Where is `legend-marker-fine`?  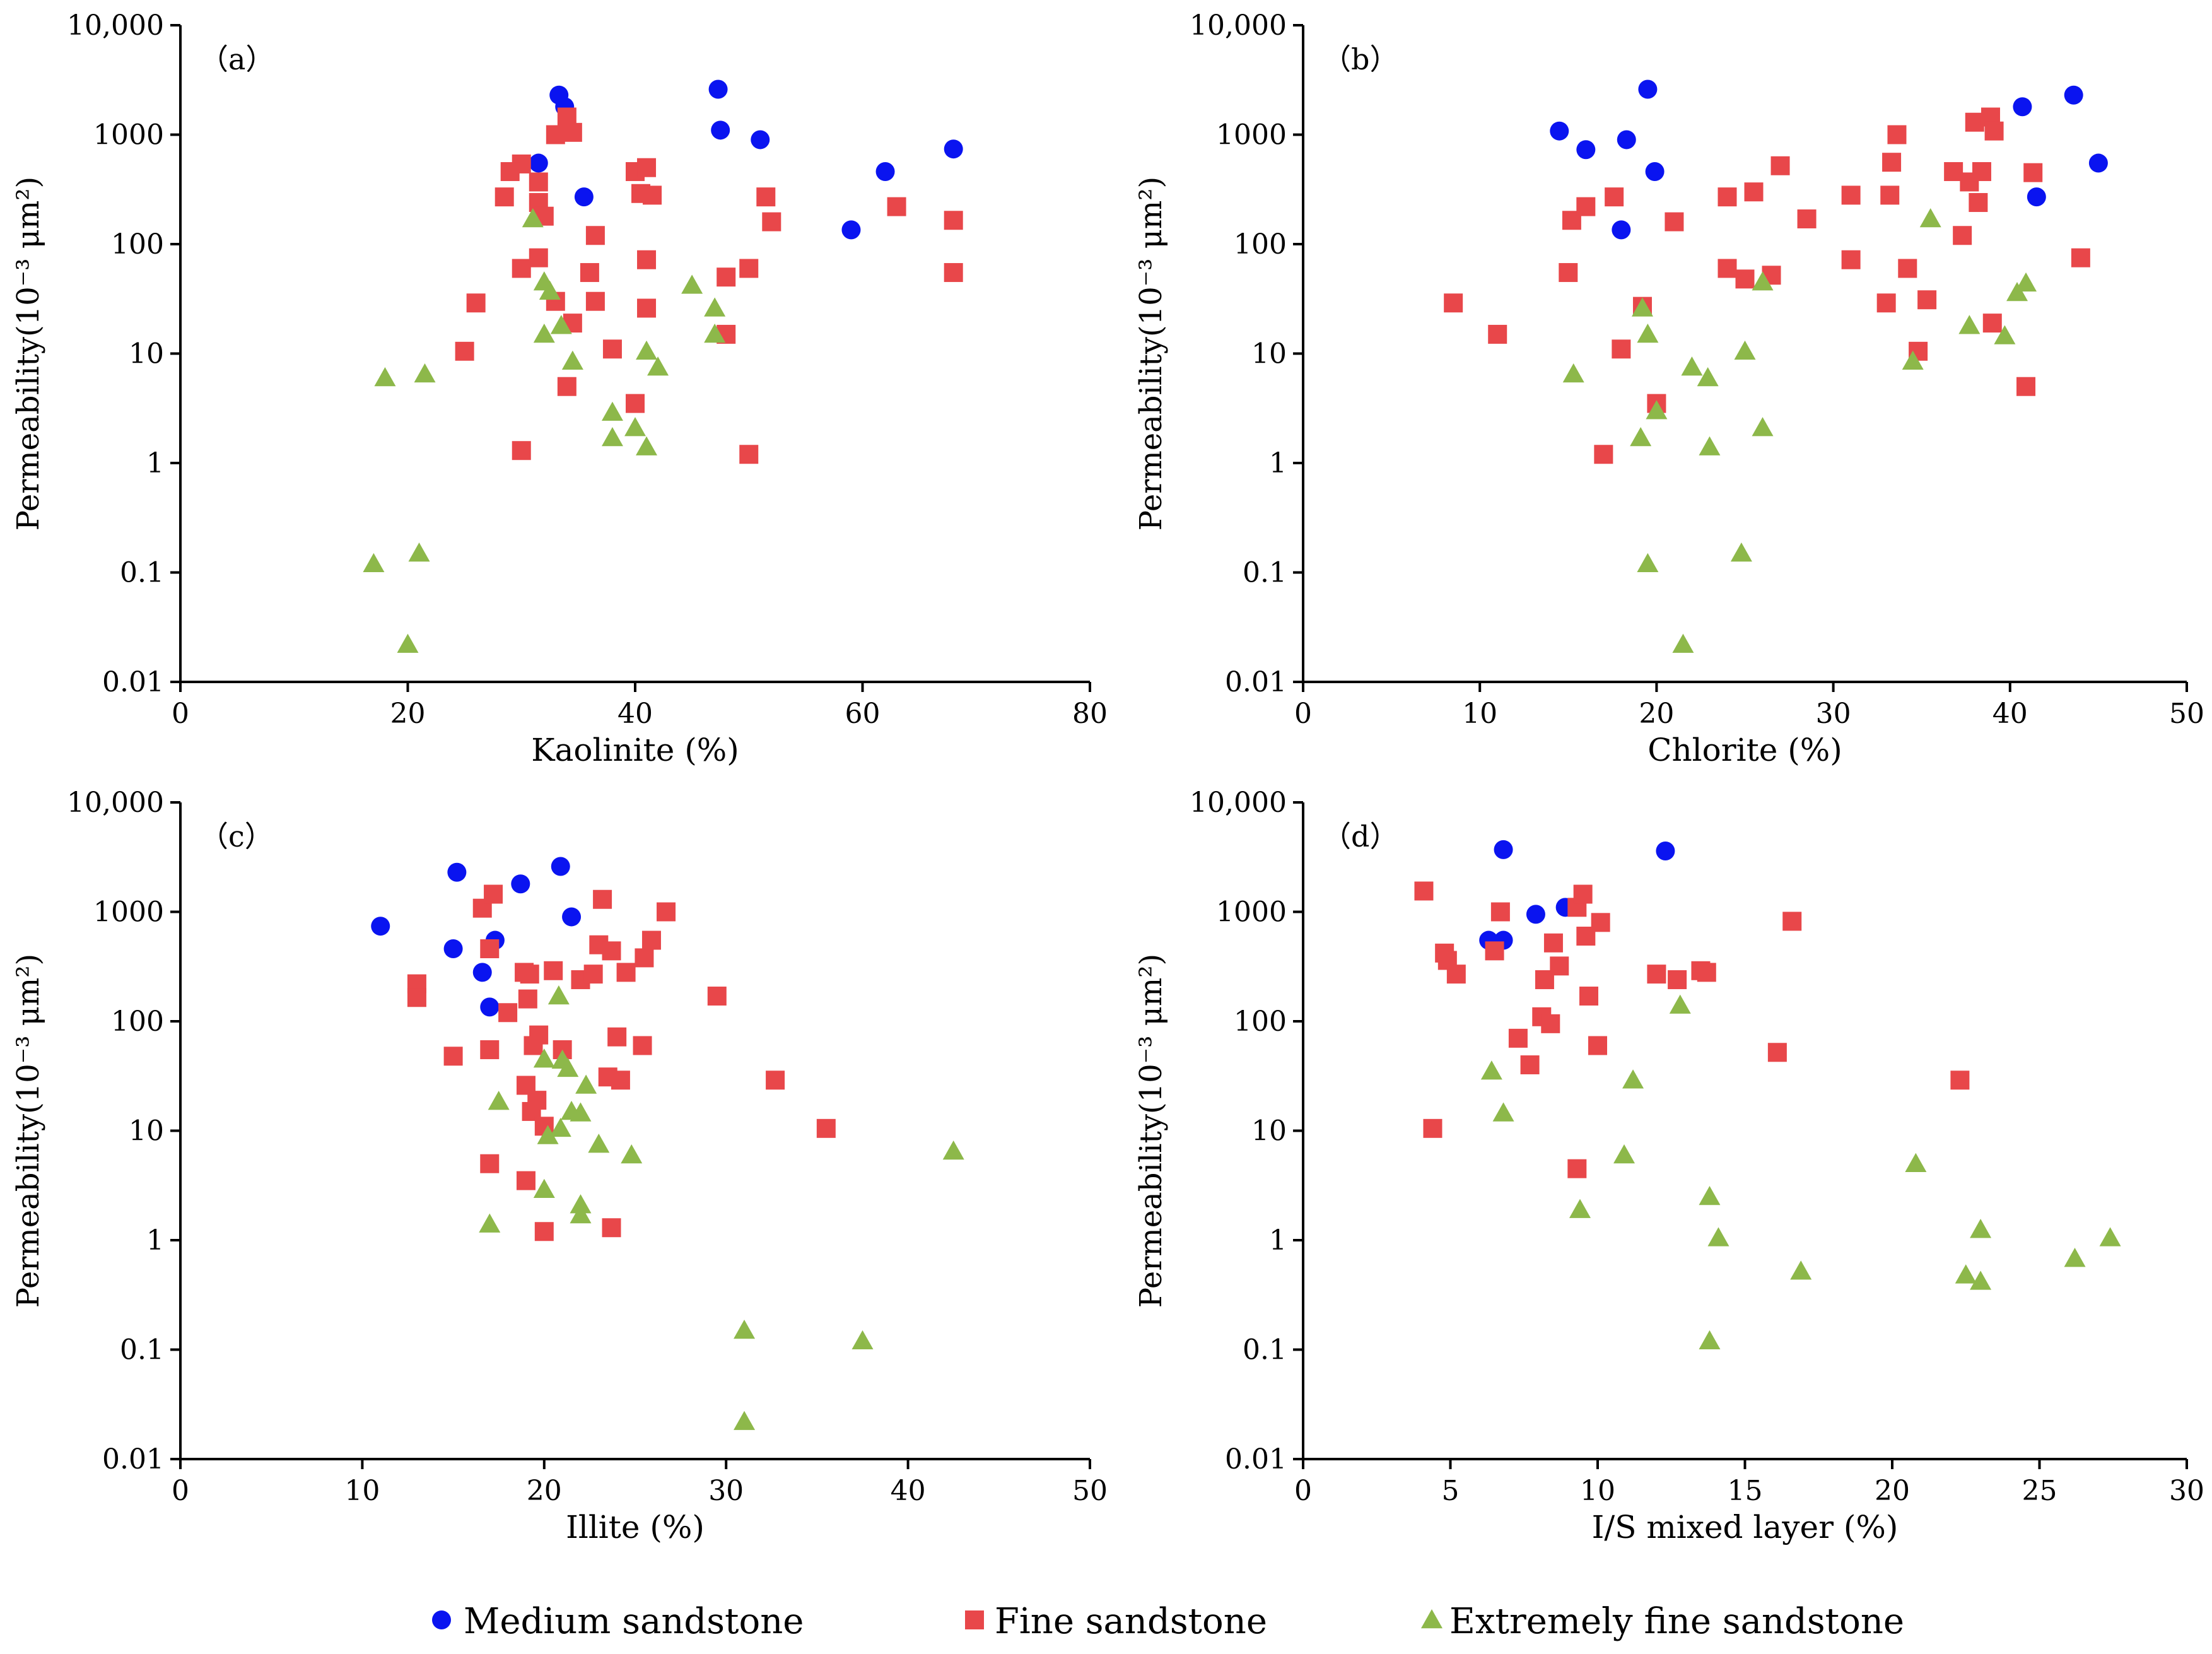 legend-marker-fine is located at coordinates (974, 1619).